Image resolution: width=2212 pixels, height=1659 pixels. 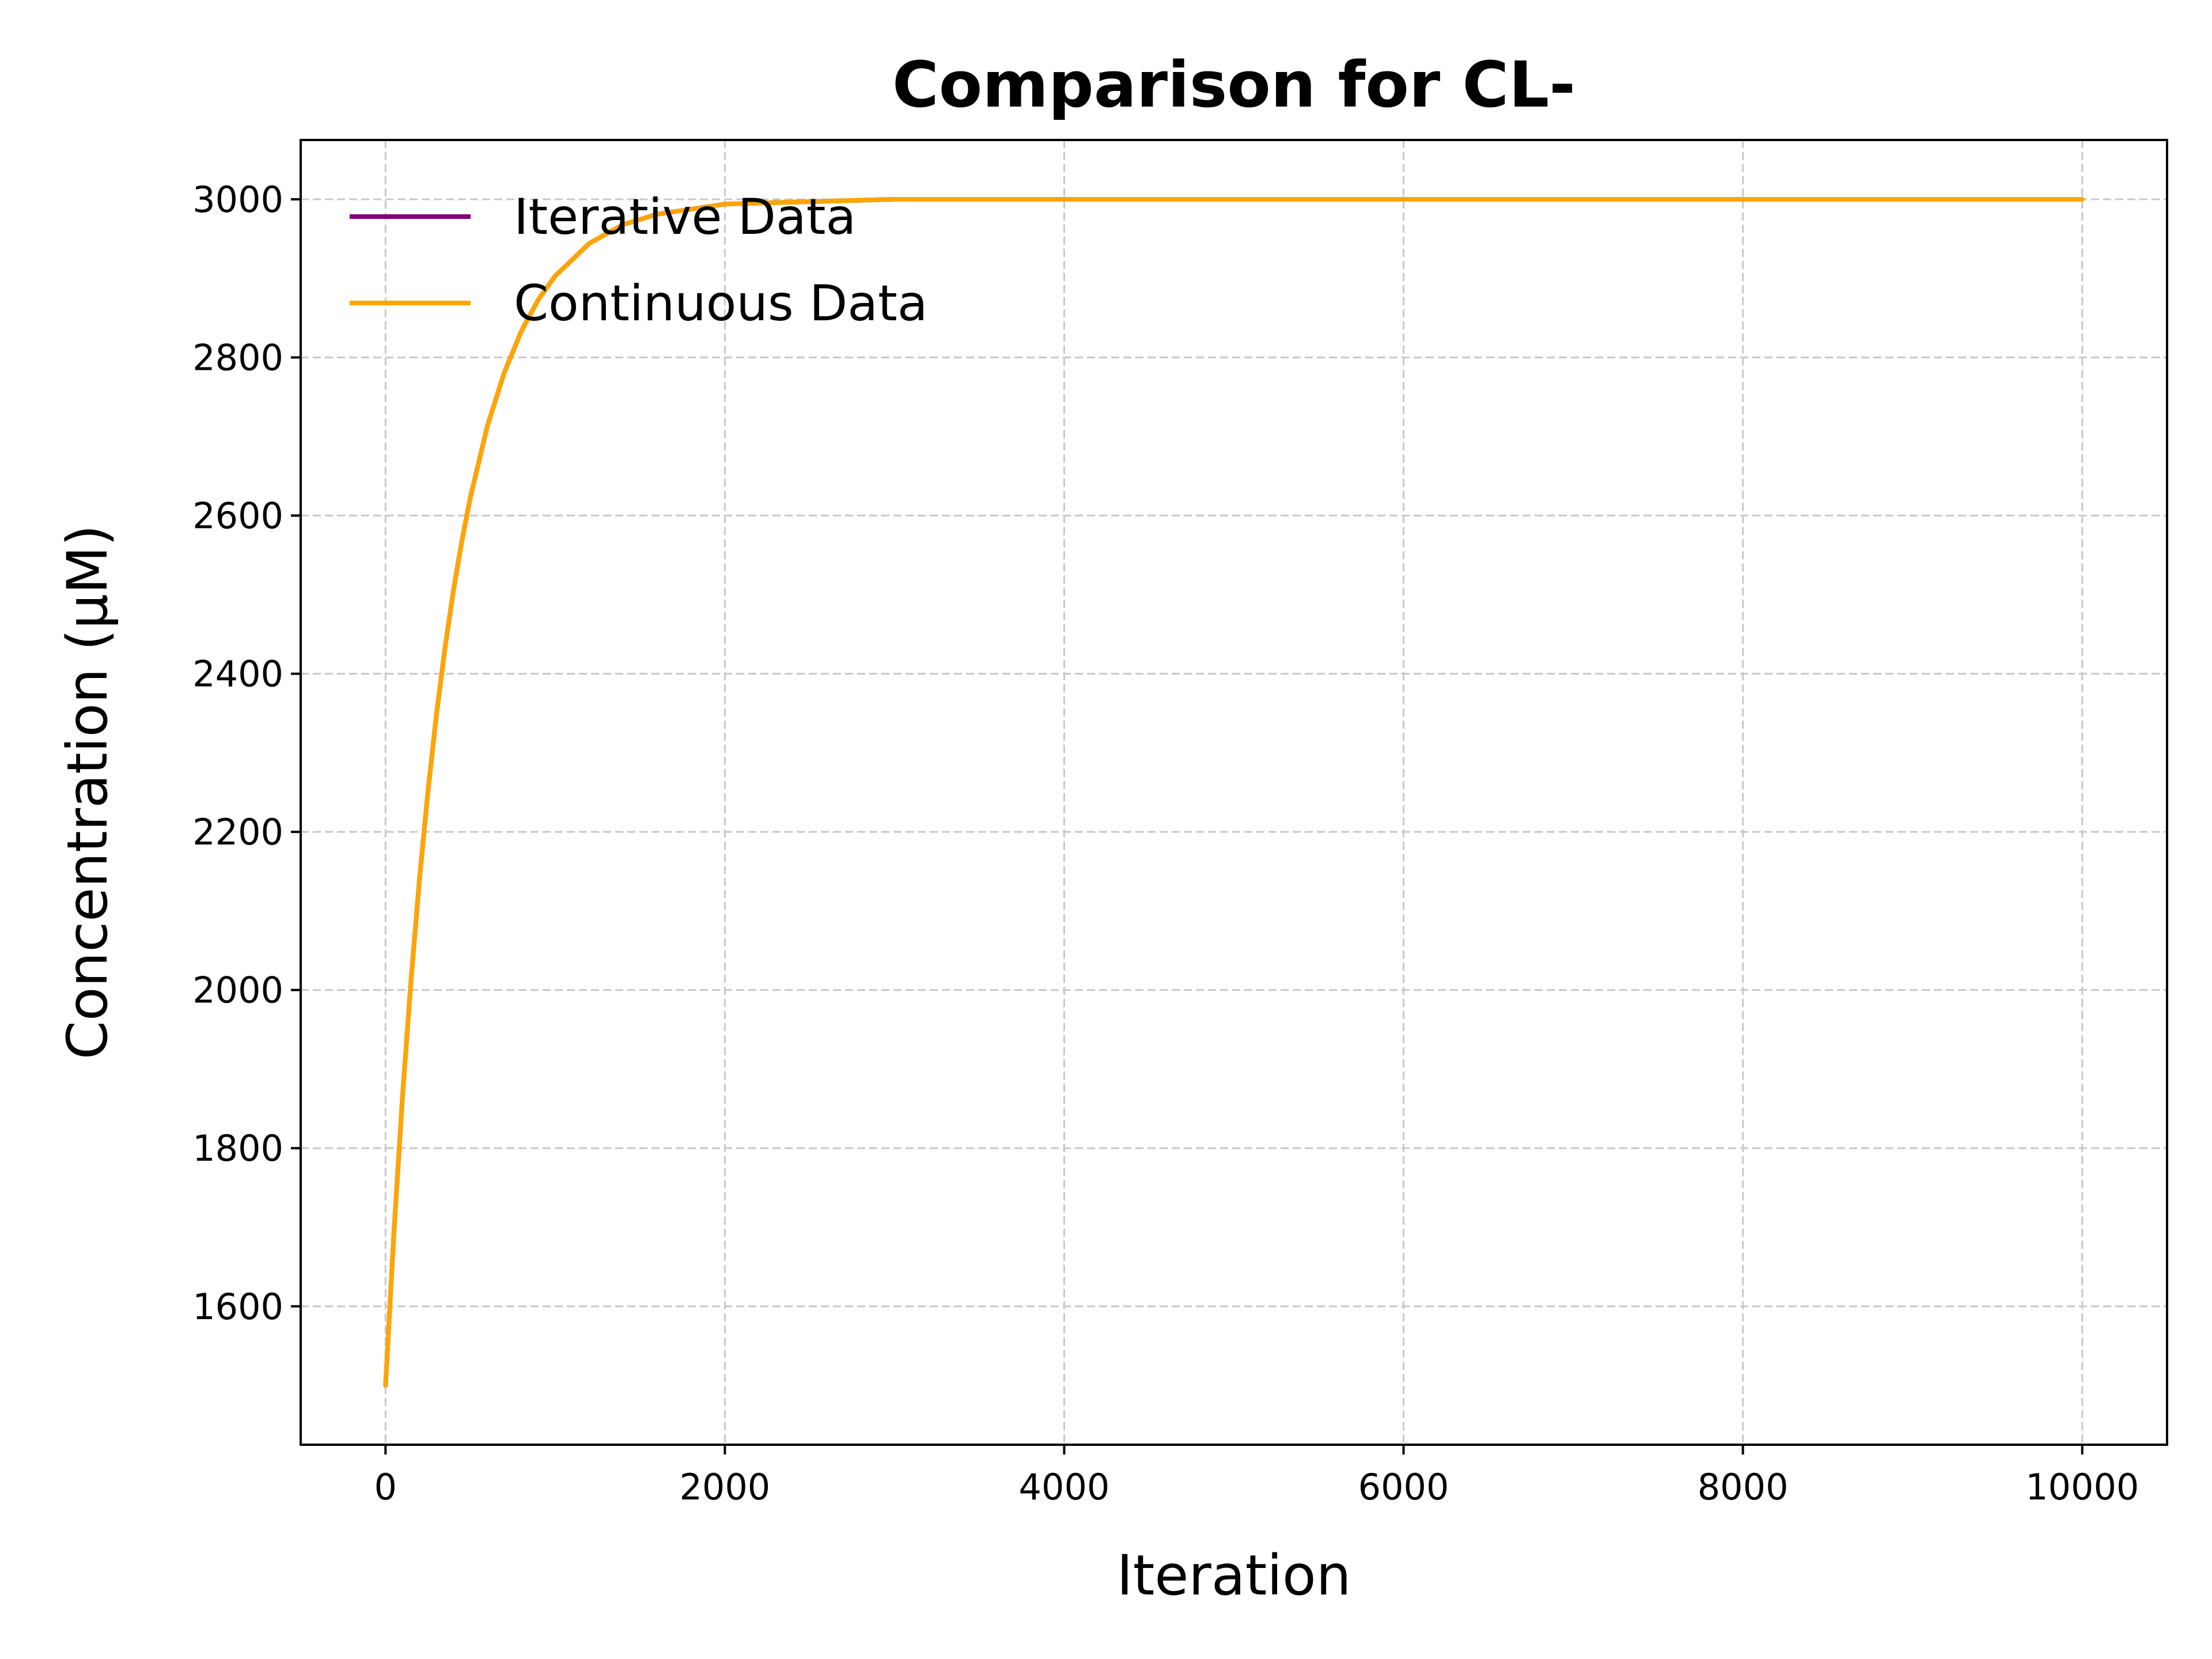 I want to click on y-tick-label: 3000, so click(x=237, y=200).